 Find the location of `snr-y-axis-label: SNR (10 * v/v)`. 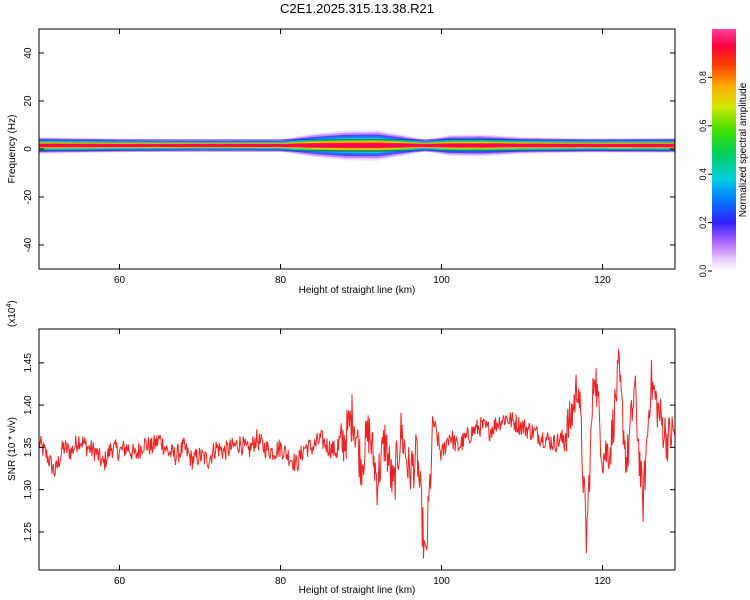

snr-y-axis-label: SNR (10 * v/v) is located at coordinates (12, 449).